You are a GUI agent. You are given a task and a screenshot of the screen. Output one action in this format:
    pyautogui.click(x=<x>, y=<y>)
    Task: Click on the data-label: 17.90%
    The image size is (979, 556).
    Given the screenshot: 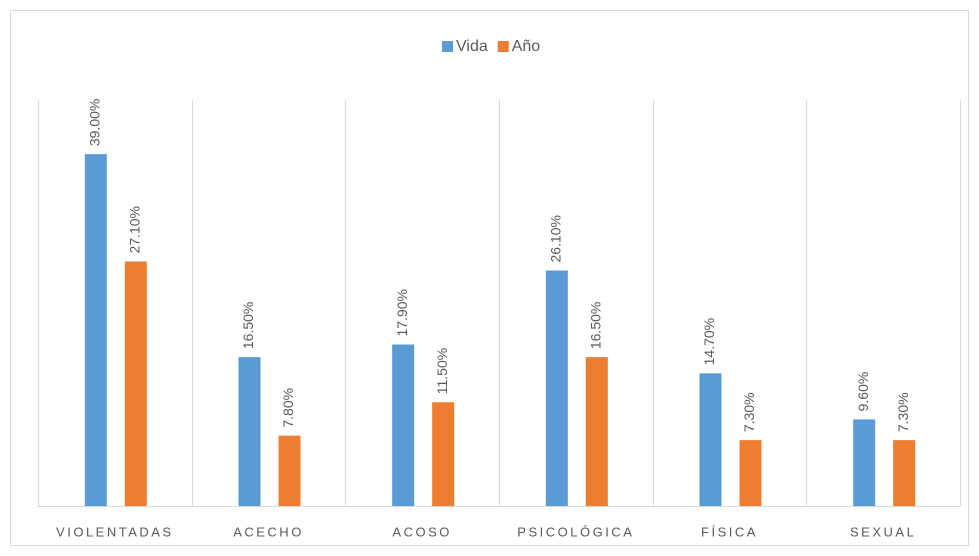 What is the action you would take?
    pyautogui.click(x=402, y=312)
    